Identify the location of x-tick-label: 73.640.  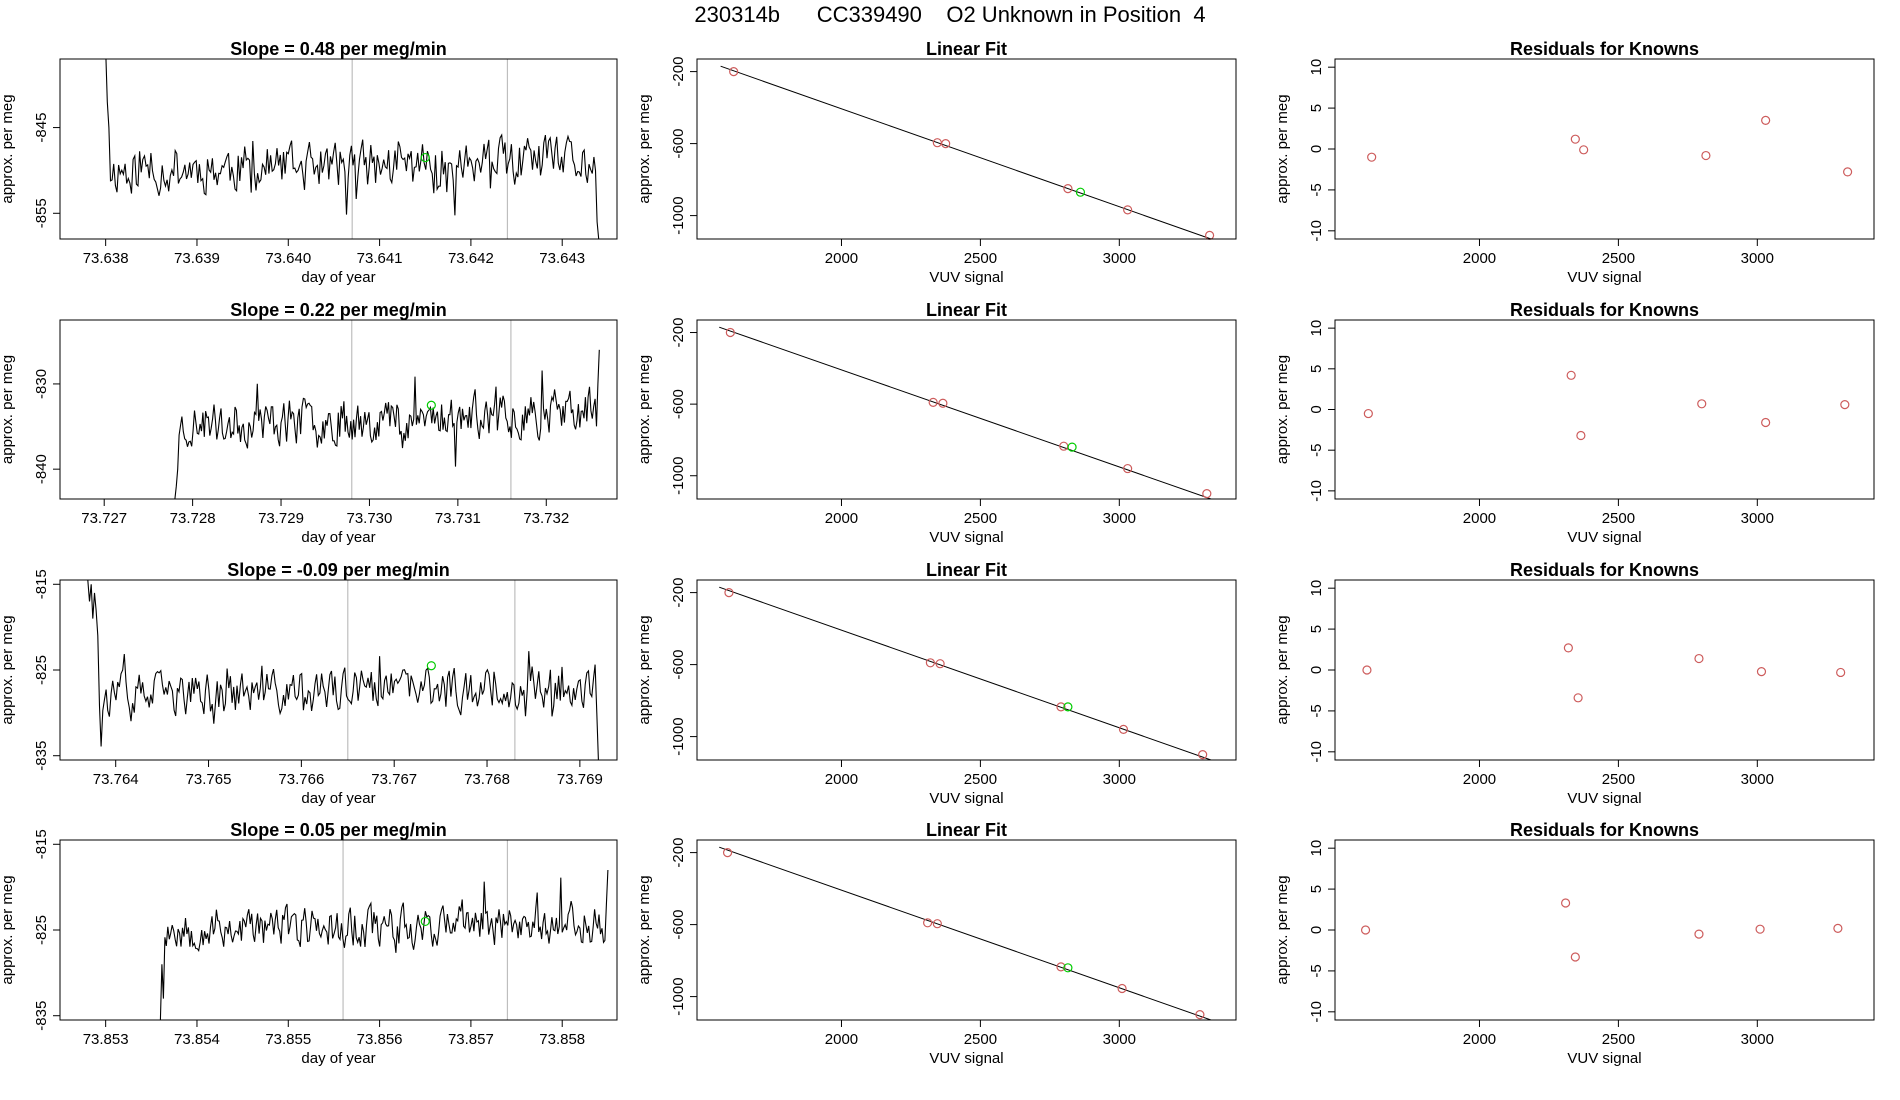
(288, 258).